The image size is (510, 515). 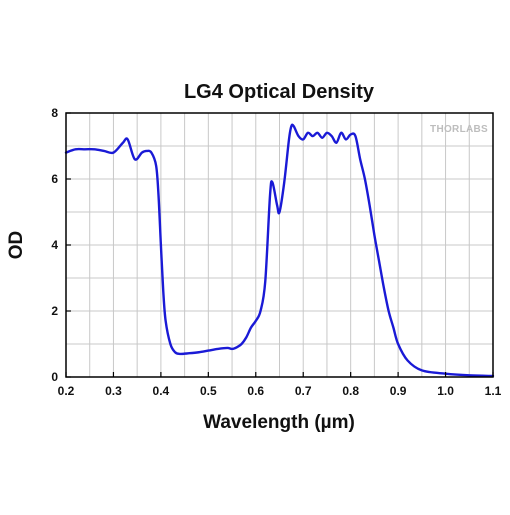 I want to click on x-tick-label: 0.2, so click(x=66, y=391).